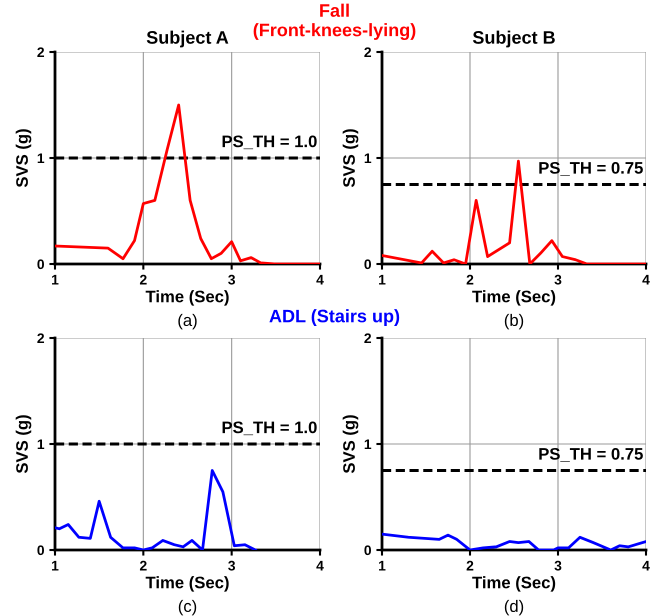  What do you see at coordinates (187, 608) in the screenshot?
I see `text: (c)` at bounding box center [187, 608].